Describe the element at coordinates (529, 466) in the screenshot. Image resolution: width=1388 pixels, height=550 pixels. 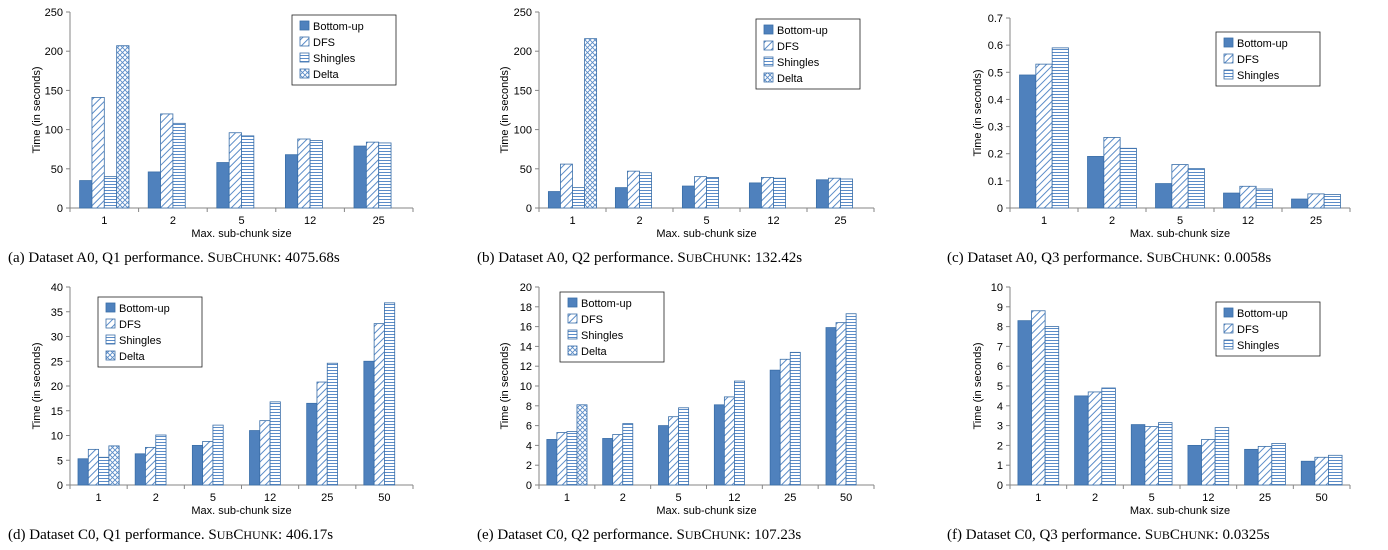
I see `y-tick-label: 2` at that location.